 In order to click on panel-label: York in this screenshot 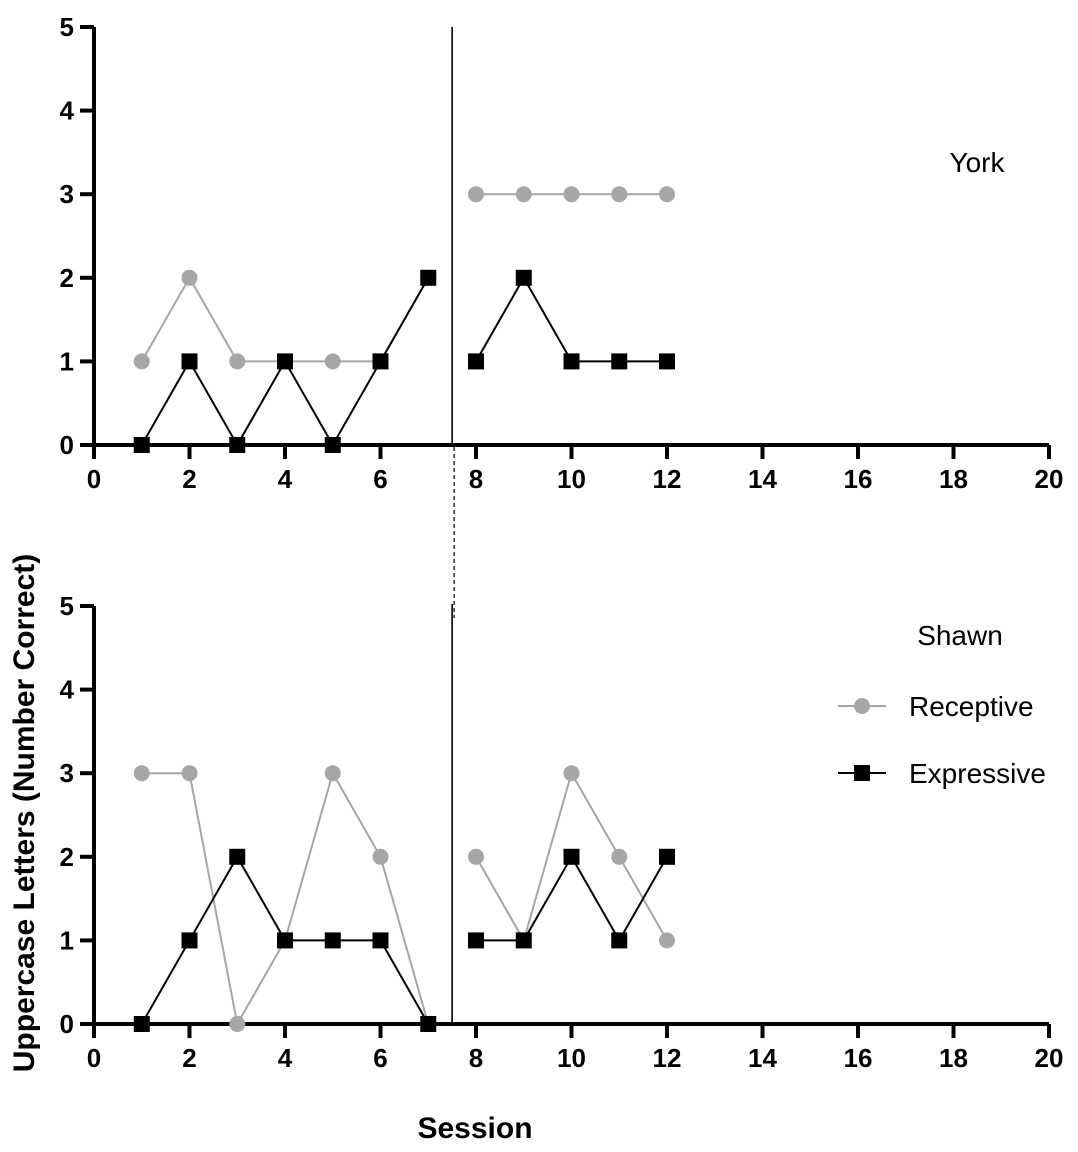, I will do `click(977, 162)`.